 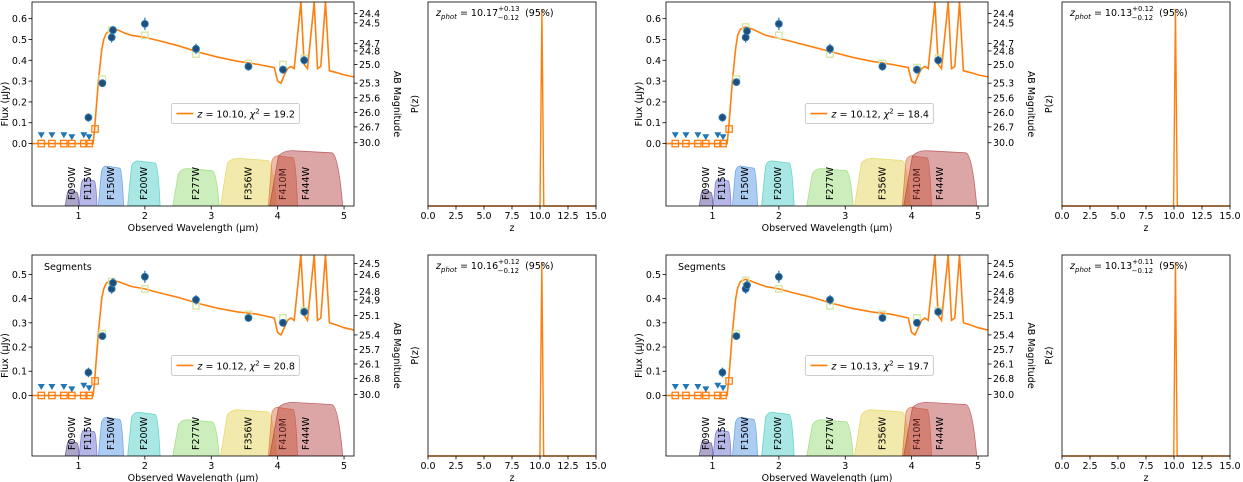 I want to click on y-tick-label: 0.5, so click(x=653, y=275).